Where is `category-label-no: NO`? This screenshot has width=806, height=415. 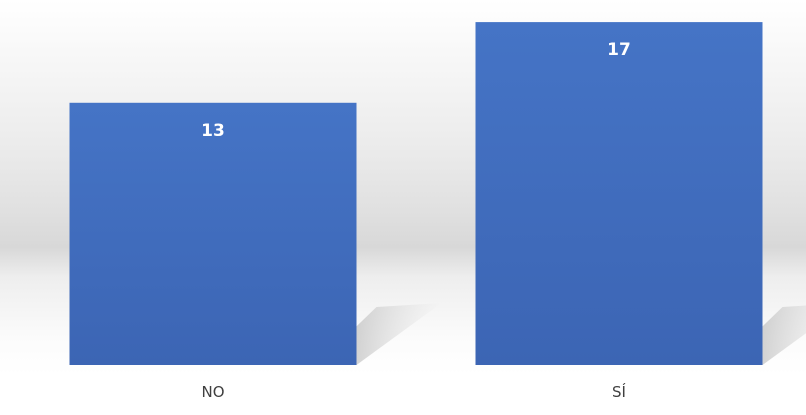
category-label-no: NO is located at coordinates (212, 392).